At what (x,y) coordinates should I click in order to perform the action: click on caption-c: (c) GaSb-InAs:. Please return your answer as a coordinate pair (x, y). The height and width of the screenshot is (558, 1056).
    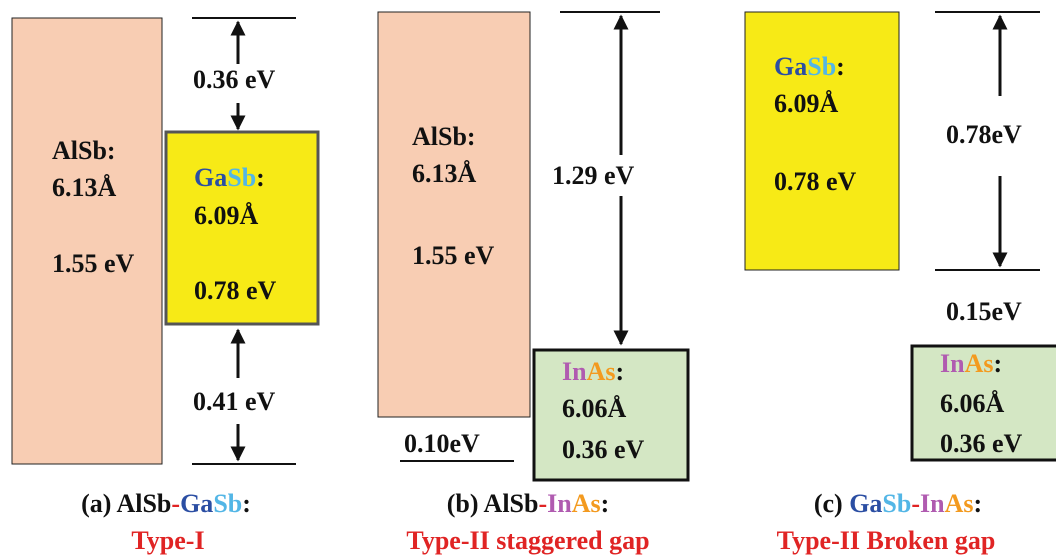
    Looking at the image, I should click on (898, 503).